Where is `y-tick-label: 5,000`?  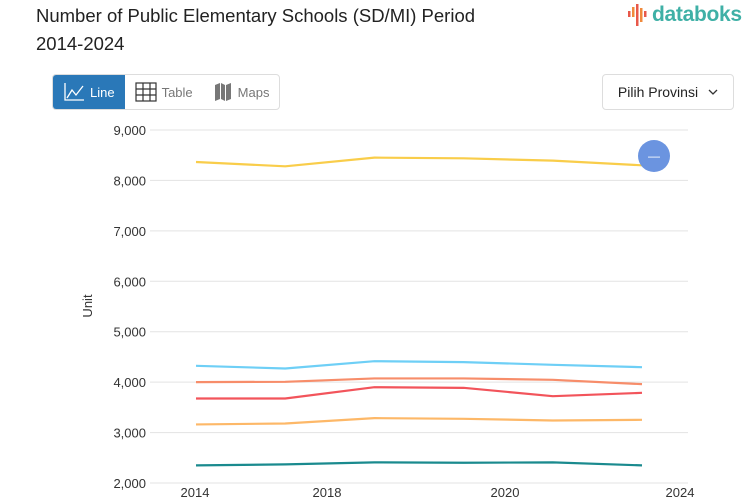 y-tick-label: 5,000 is located at coordinates (129, 332).